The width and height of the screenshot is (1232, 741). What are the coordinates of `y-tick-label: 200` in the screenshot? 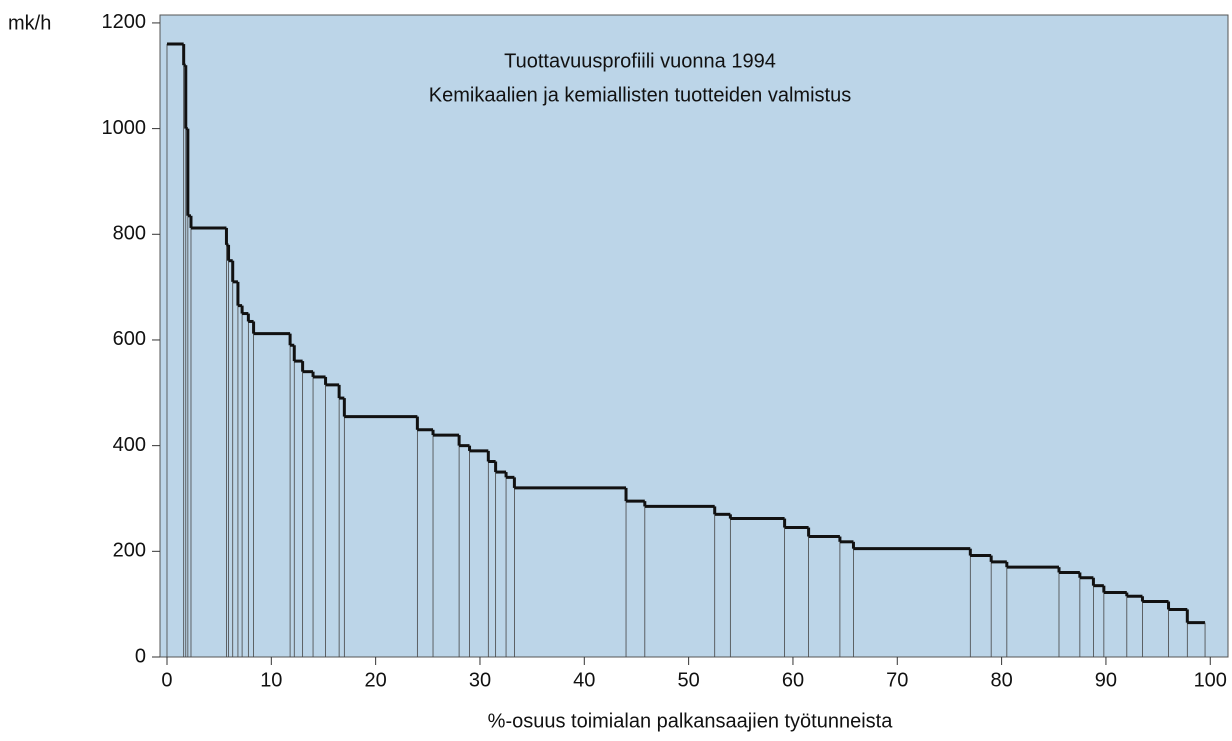 It's located at (129, 551).